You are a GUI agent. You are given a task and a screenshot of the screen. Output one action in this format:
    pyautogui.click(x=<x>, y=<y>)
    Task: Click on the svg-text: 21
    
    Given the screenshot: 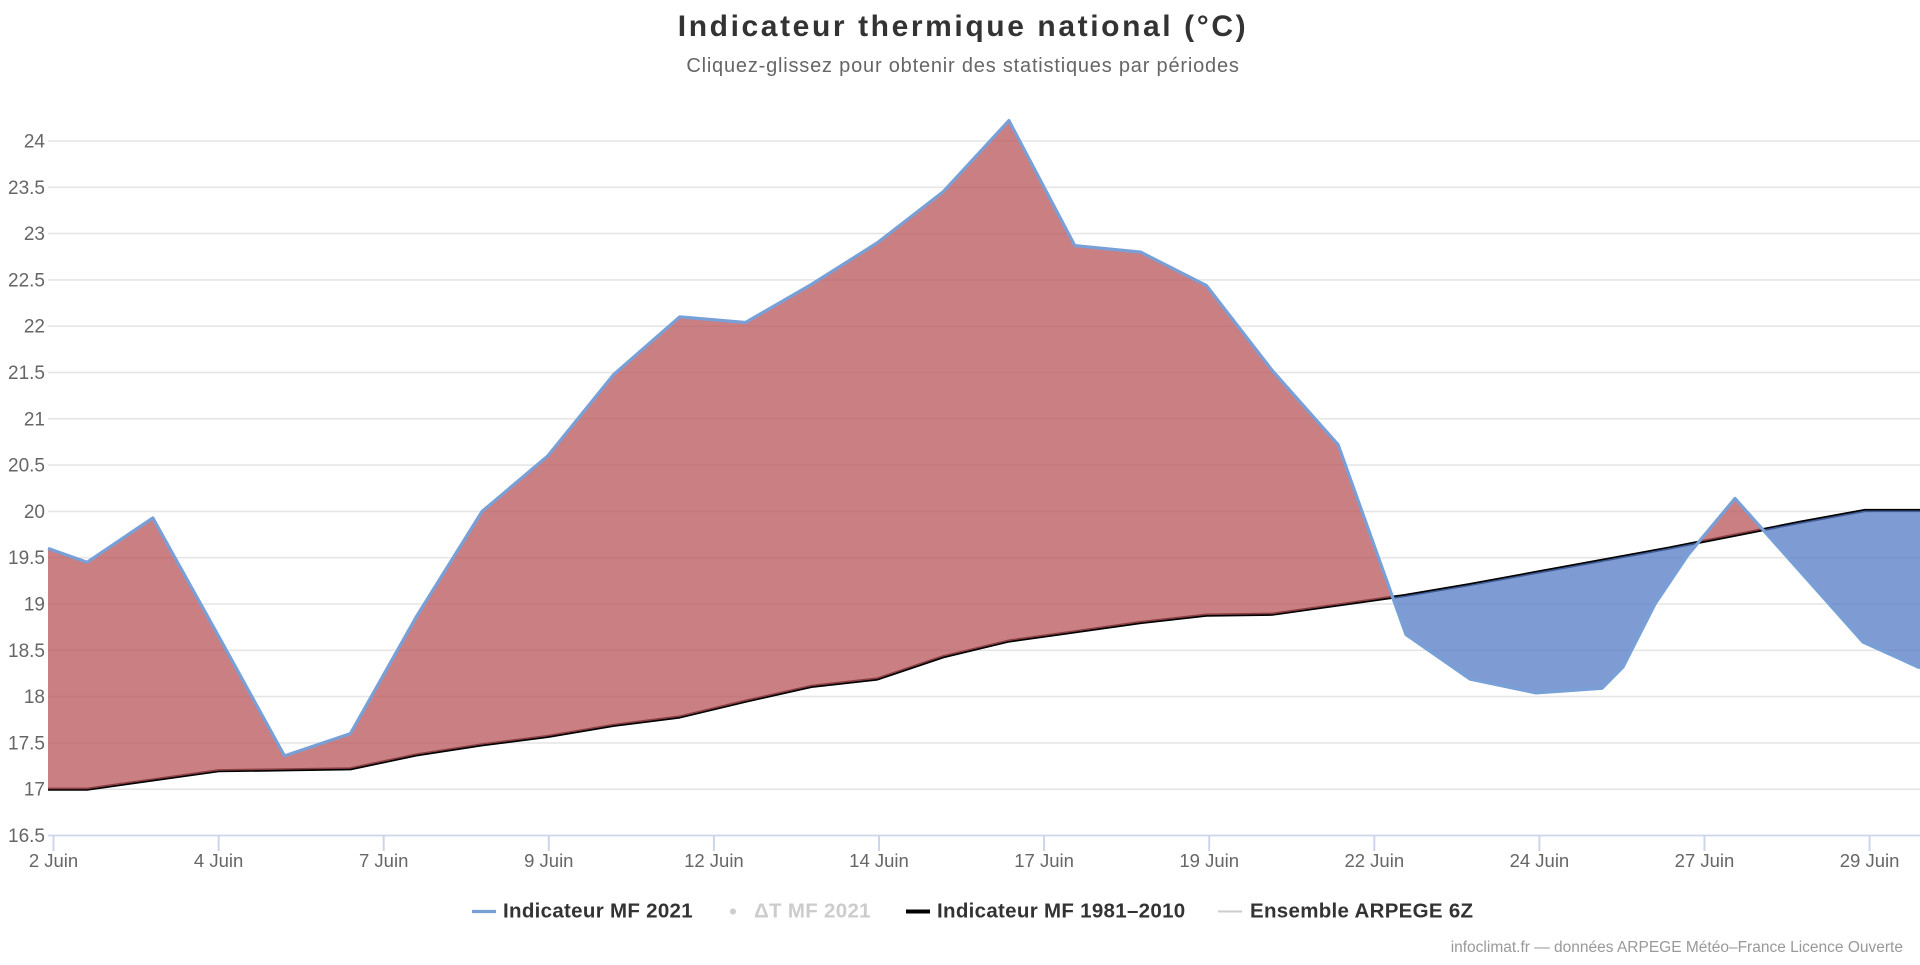 What is the action you would take?
    pyautogui.click(x=34, y=419)
    